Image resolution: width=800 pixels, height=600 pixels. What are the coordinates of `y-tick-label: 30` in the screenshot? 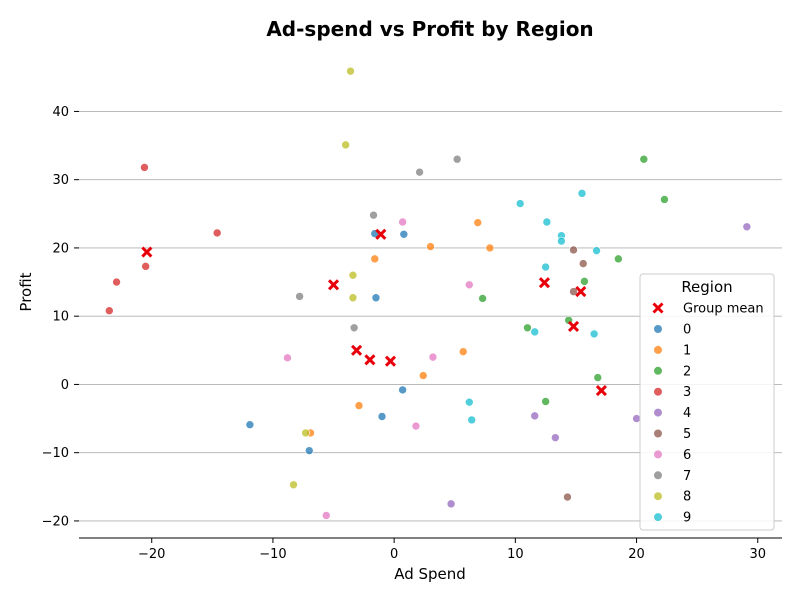 It's located at (60, 180).